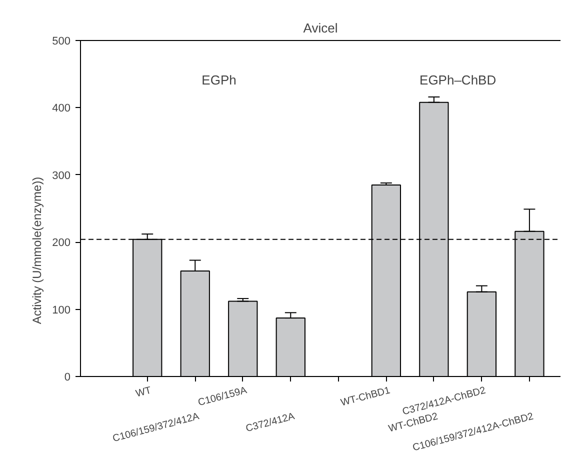 The height and width of the screenshot is (465, 568). I want to click on annotation: EGPh–ChBD, so click(458, 80).